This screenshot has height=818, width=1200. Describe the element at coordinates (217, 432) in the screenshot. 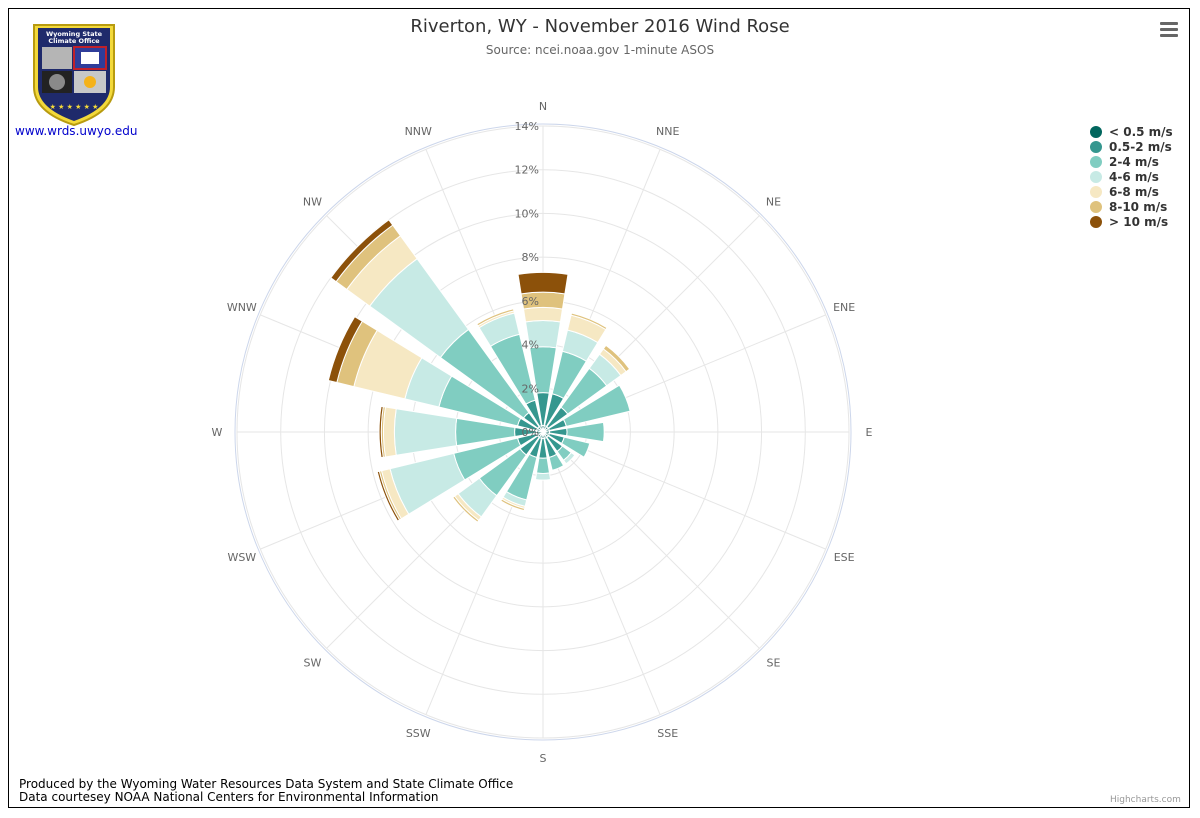

I see `direction-label-W: W` at that location.